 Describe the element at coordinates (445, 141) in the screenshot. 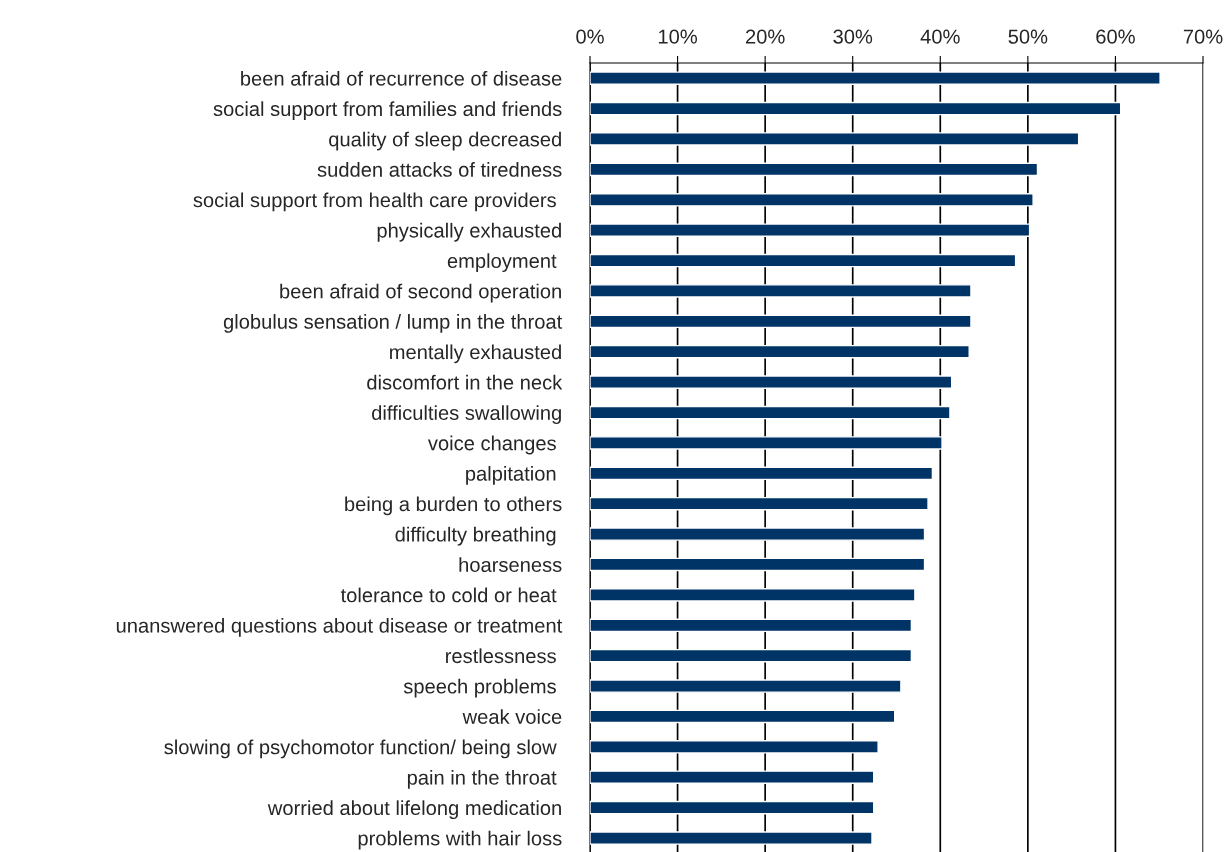

I see `y-tick-label: quality of sleep decreased` at that location.